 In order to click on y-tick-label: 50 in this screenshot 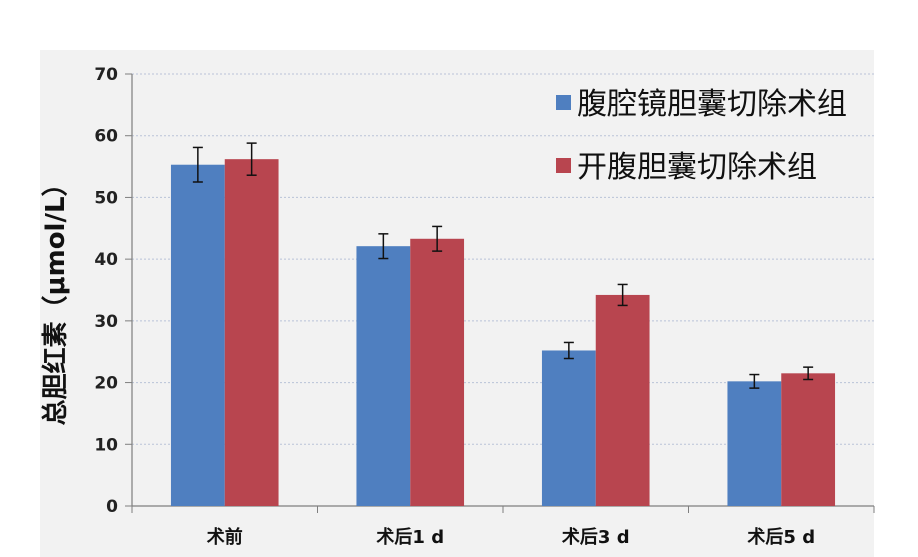, I will do `click(106, 198)`.